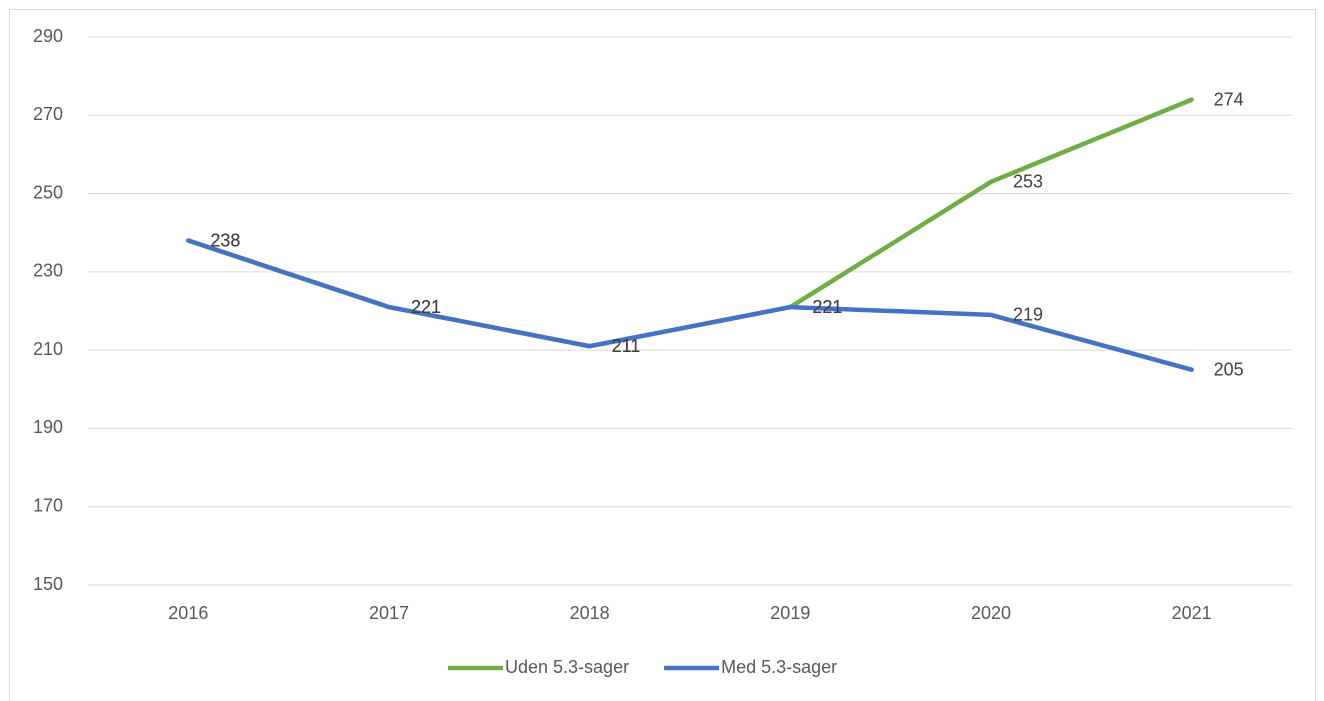 Image resolution: width=1324 pixels, height=701 pixels. I want to click on legend-label: Uden 5.3-sager, so click(567, 667).